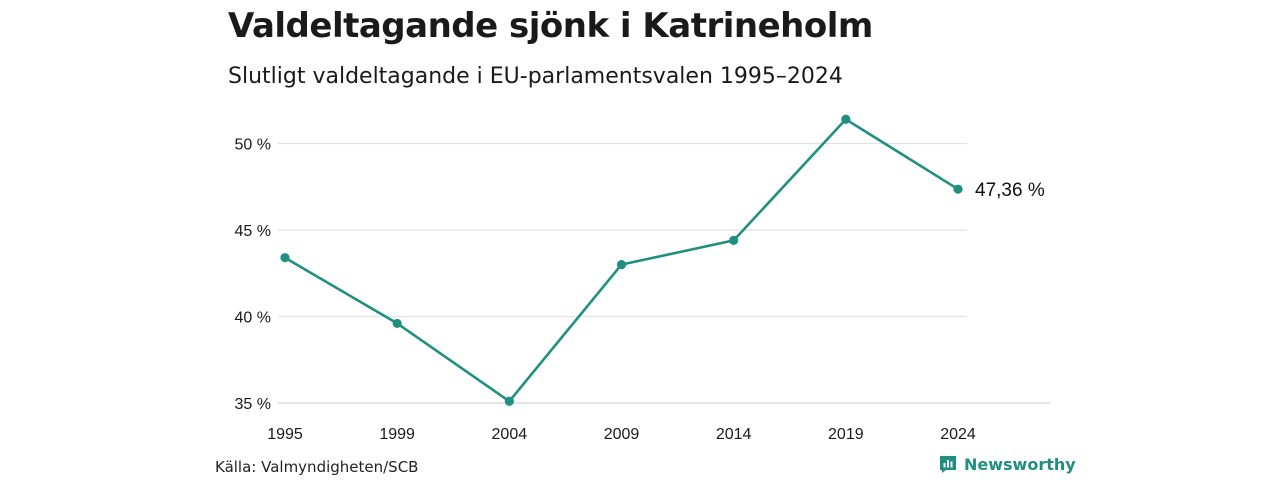 Image resolution: width=1280 pixels, height=480 pixels. Describe the element at coordinates (253, 318) in the screenshot. I see `y-tick-label: 40 %` at that location.